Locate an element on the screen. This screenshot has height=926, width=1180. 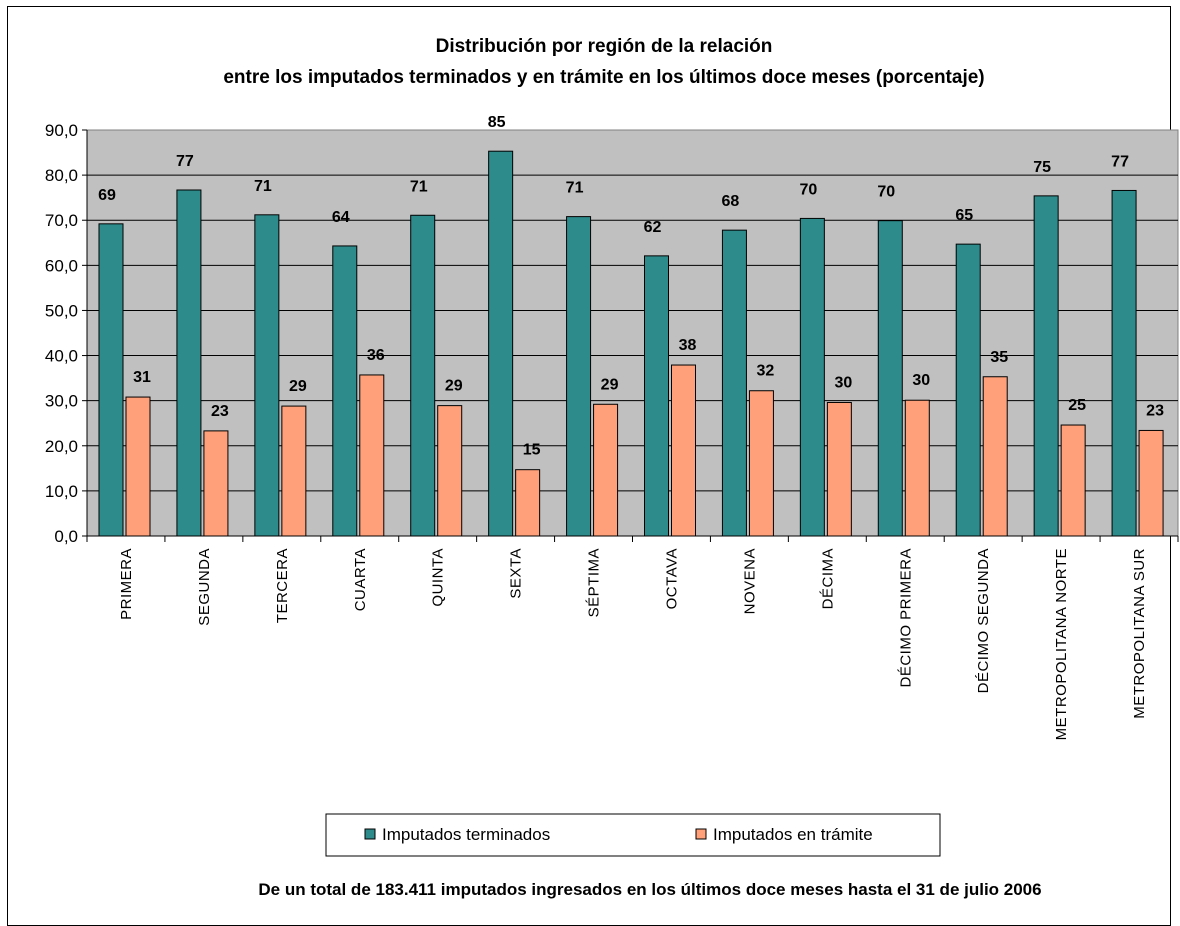
y-tick-label: 90,0 is located at coordinates (61, 130).